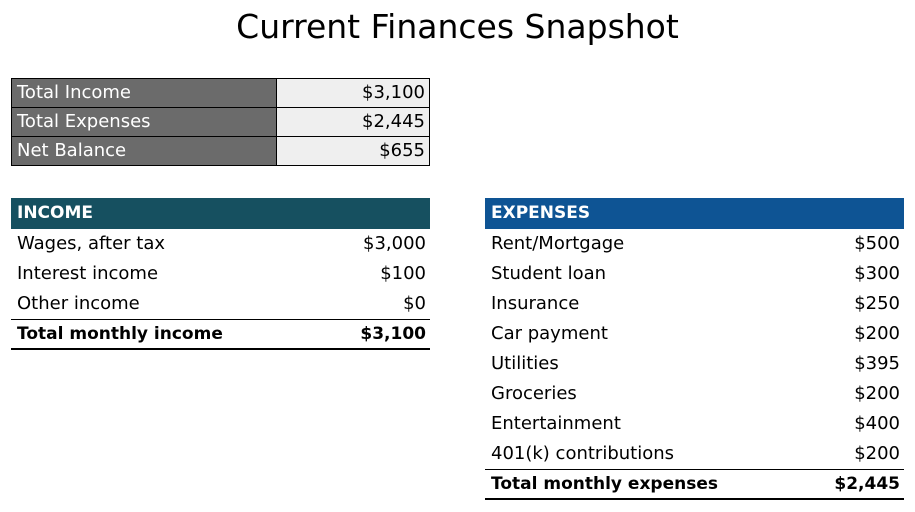 Image resolution: width=915 pixels, height=512 pixels. Describe the element at coordinates (91, 243) in the screenshot. I see `item-label: Wages, after tax` at that location.